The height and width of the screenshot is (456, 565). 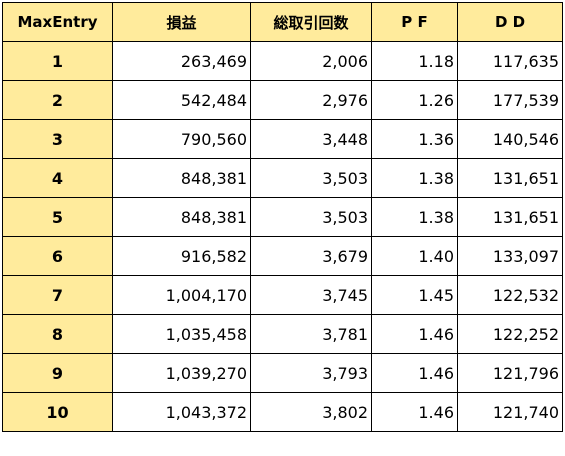 I want to click on cell-dd: 140,546, so click(x=510, y=139).